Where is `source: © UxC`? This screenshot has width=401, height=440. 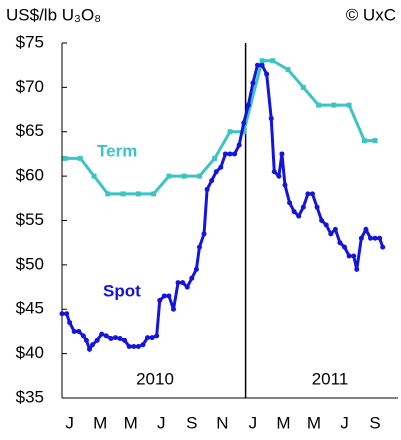
source: © UxC is located at coordinates (371, 14).